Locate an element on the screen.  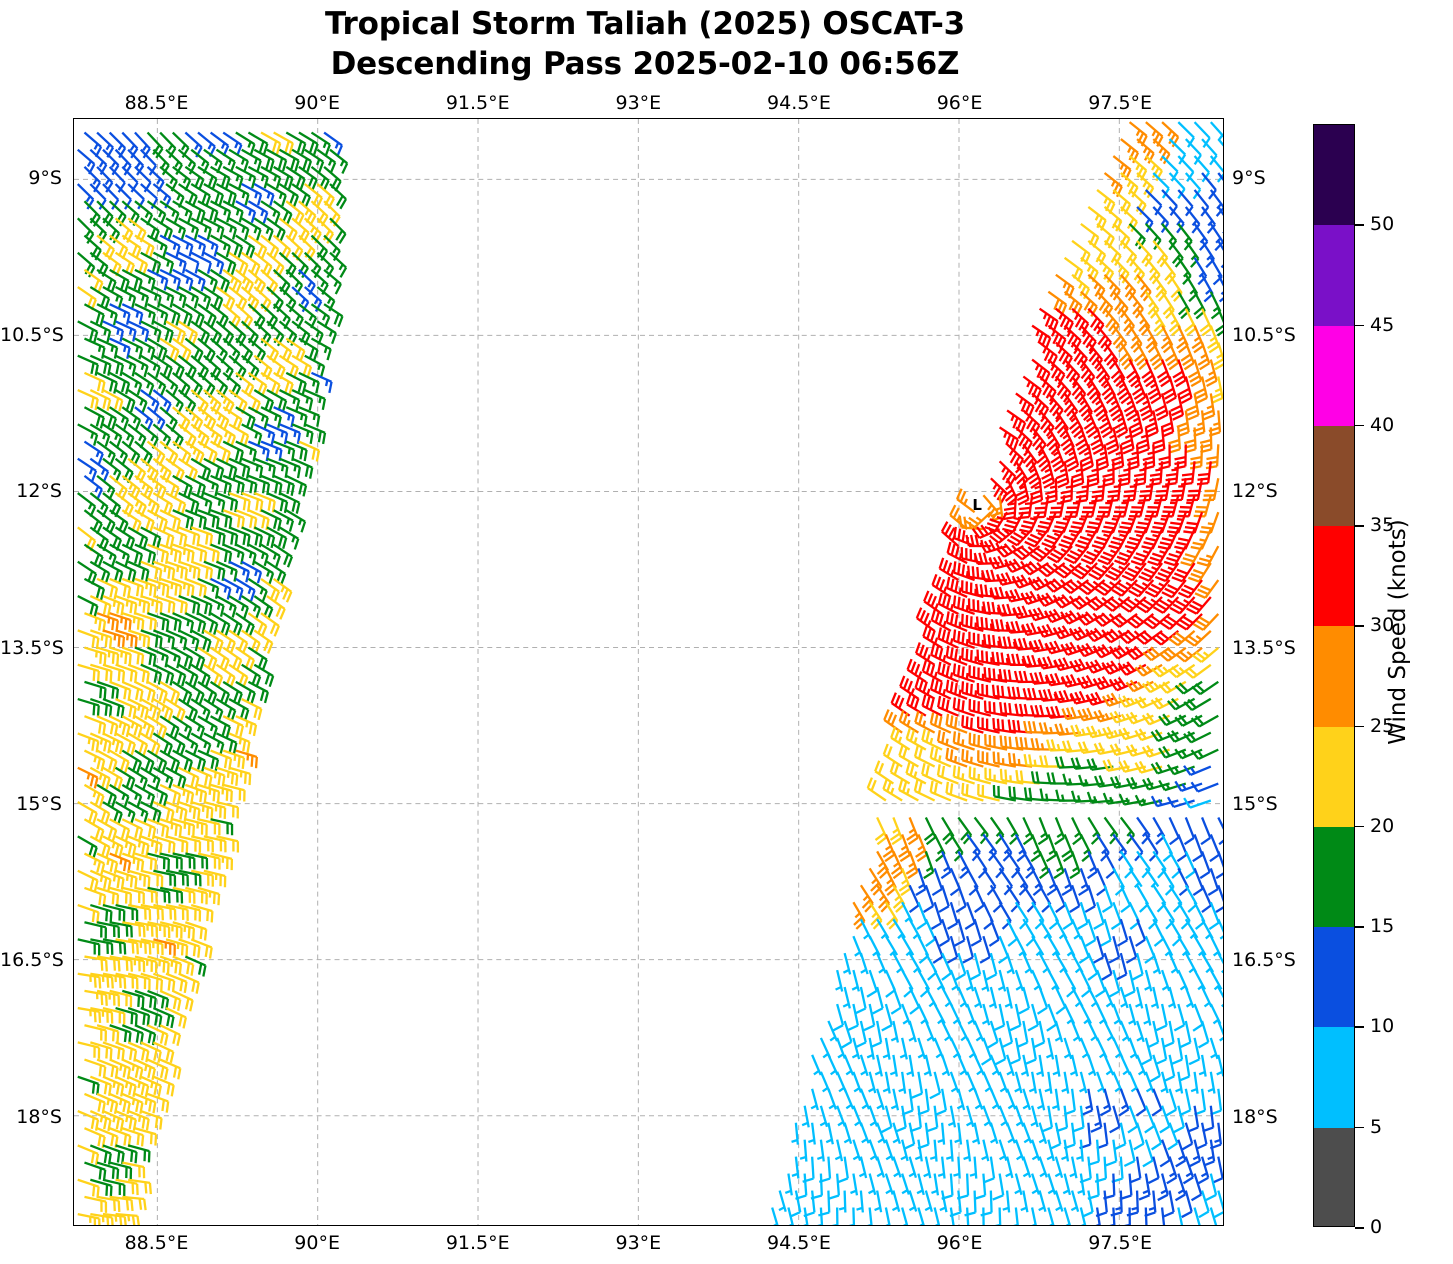
colorbar is located at coordinates (1334, 675).